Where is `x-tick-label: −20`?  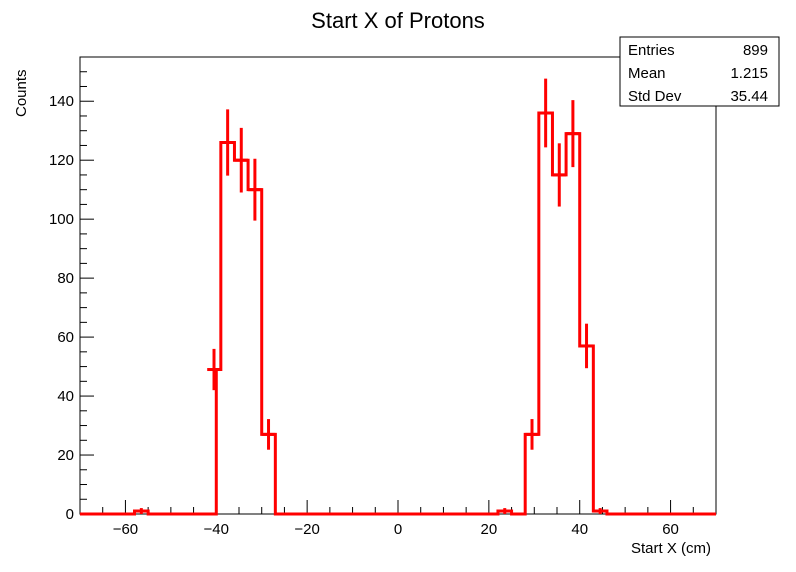
x-tick-label: −20 is located at coordinates (306, 529).